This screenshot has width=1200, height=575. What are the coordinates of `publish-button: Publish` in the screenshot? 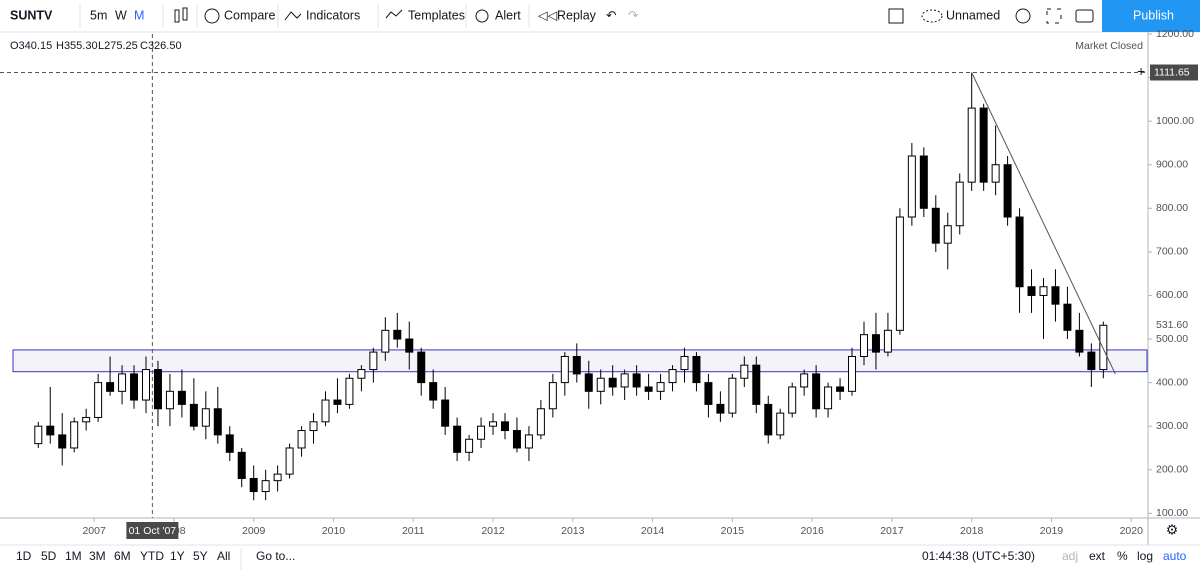 It's located at (1153, 15).